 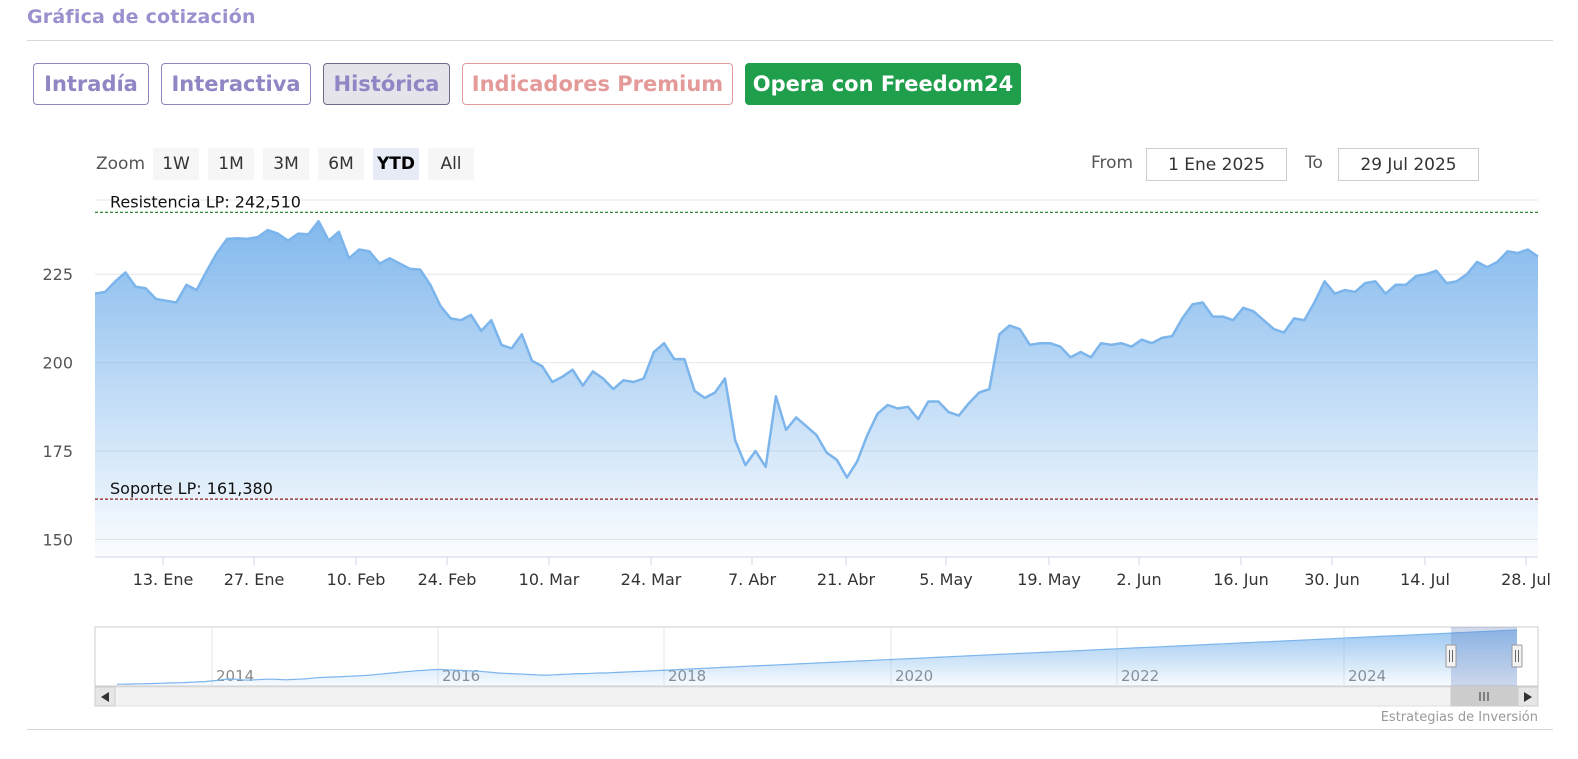 What do you see at coordinates (945, 579) in the screenshot?
I see `x-tick-label: 5. May` at bounding box center [945, 579].